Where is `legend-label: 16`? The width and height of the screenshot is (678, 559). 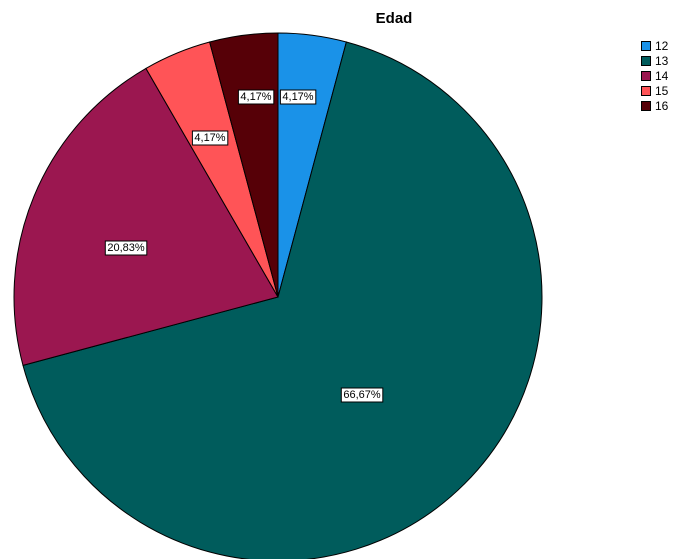
legend-label: 16 is located at coordinates (662, 105).